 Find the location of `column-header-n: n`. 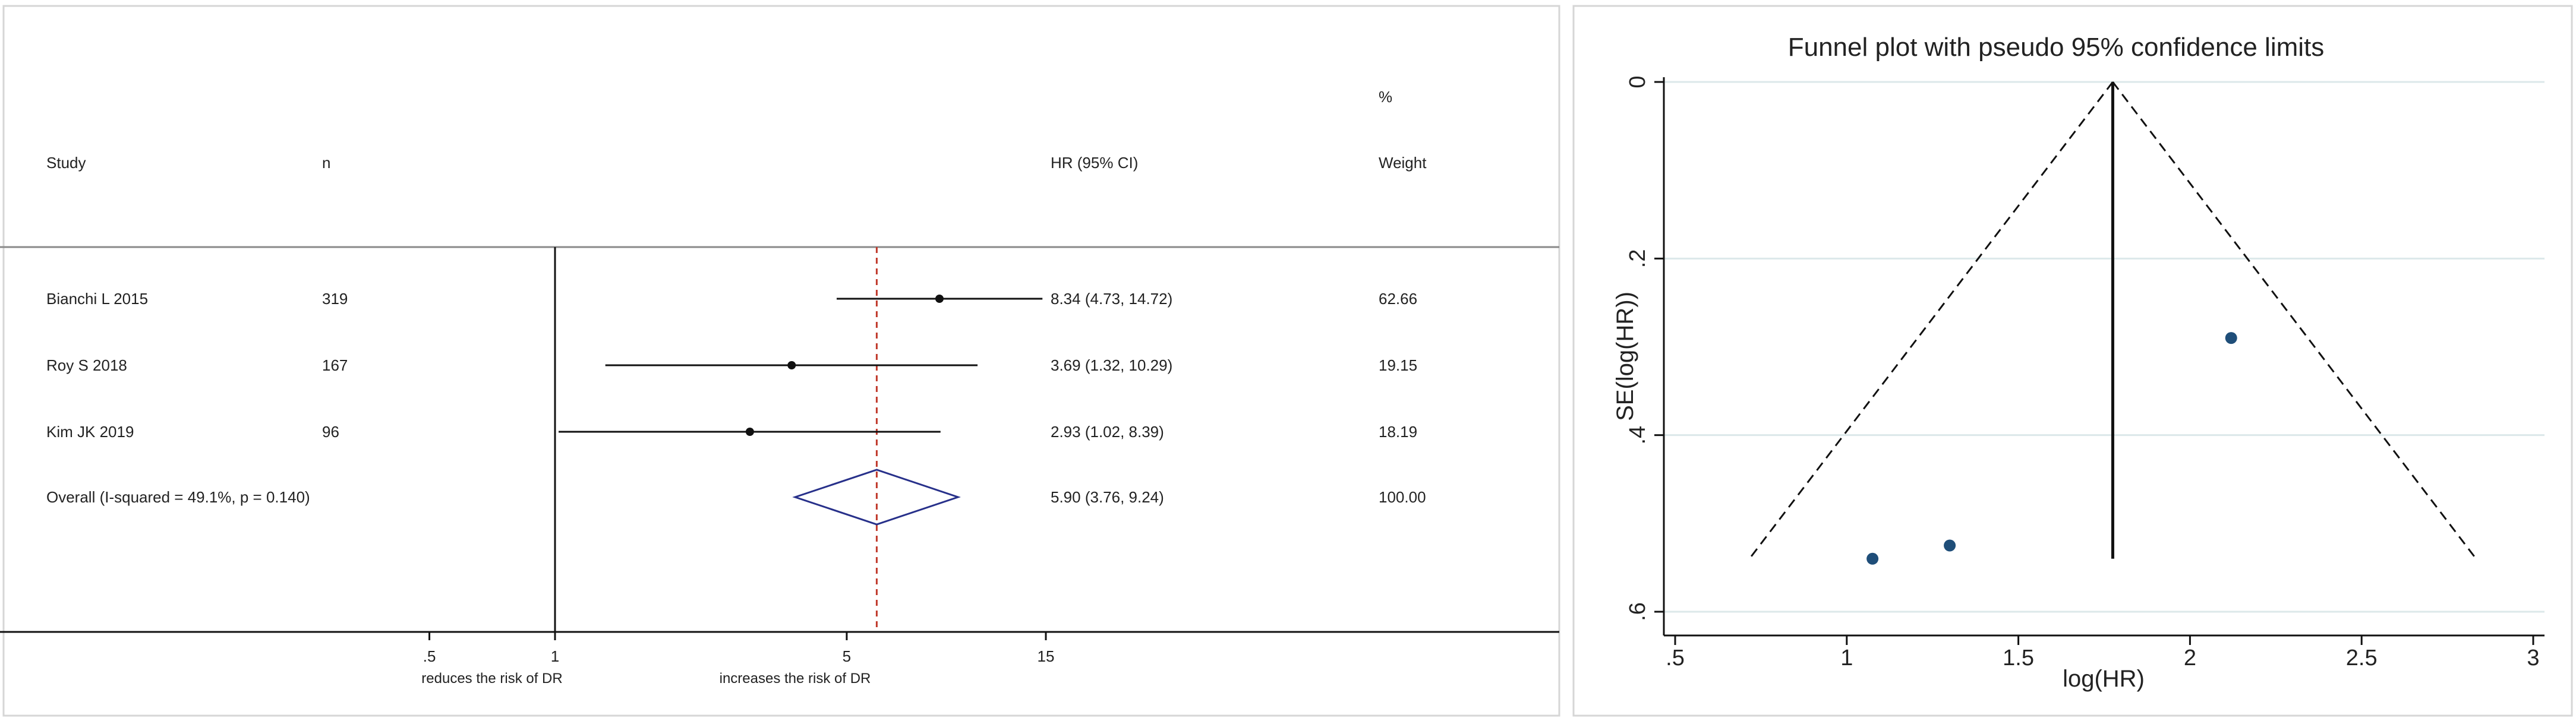

column-header-n: n is located at coordinates (326, 163).